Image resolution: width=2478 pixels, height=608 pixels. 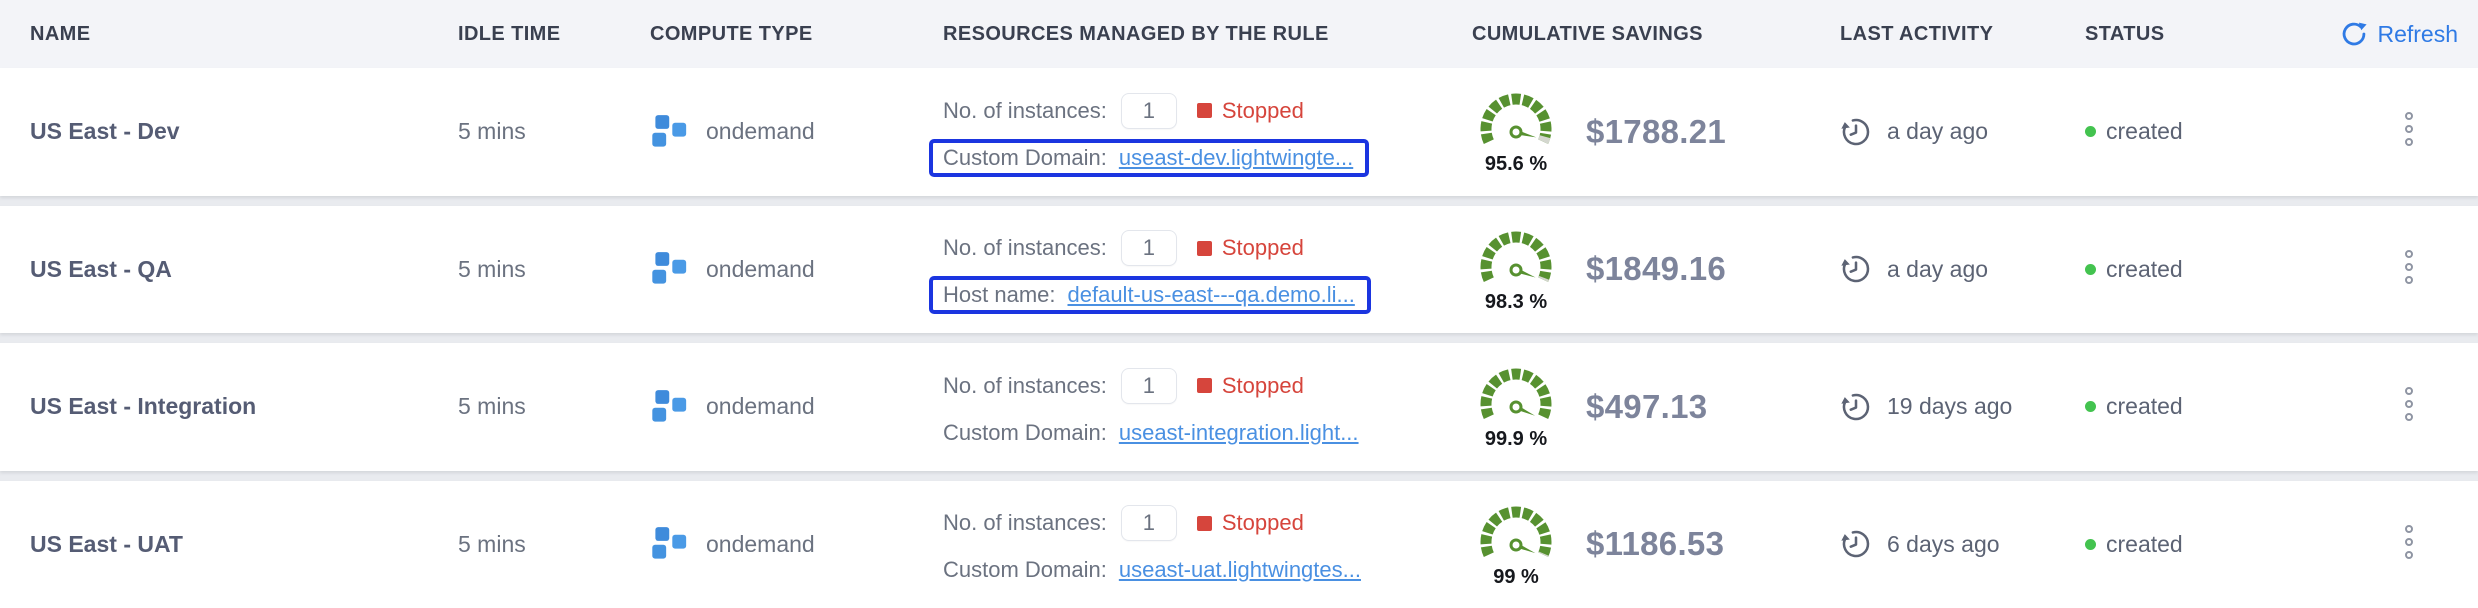 What do you see at coordinates (2417, 33) in the screenshot?
I see `refresh-label: Refresh` at bounding box center [2417, 33].